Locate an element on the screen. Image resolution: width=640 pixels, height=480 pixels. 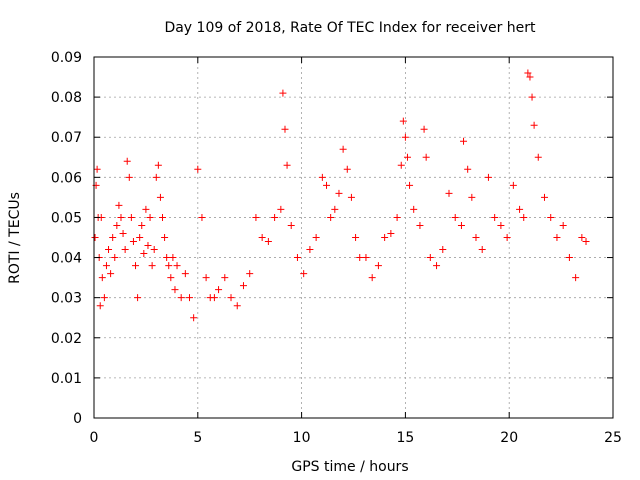
y-tick-label: 0.03 is located at coordinates (66, 299).